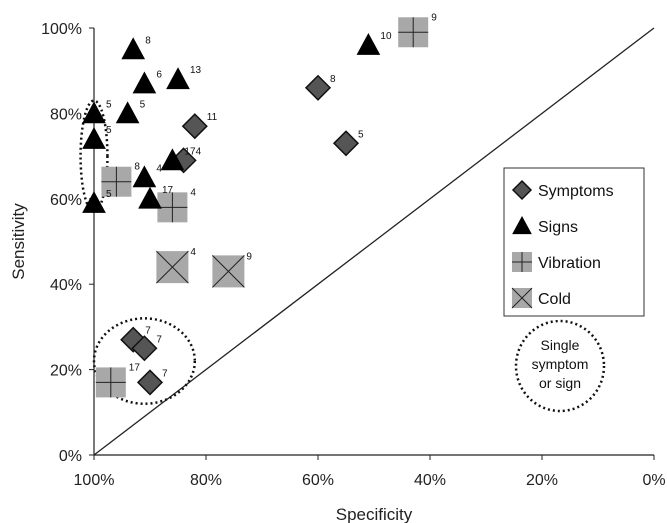  Describe the element at coordinates (196, 70) in the screenshot. I see `point-label: 13` at that location.